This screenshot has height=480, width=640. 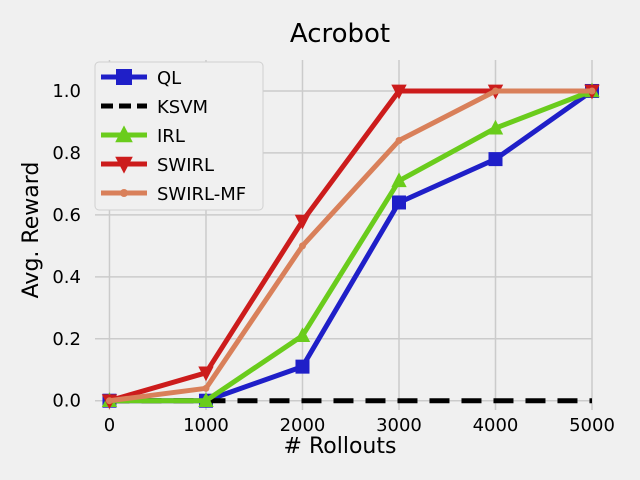 I want to click on legend-entry-ql: QL, so click(x=141, y=78).